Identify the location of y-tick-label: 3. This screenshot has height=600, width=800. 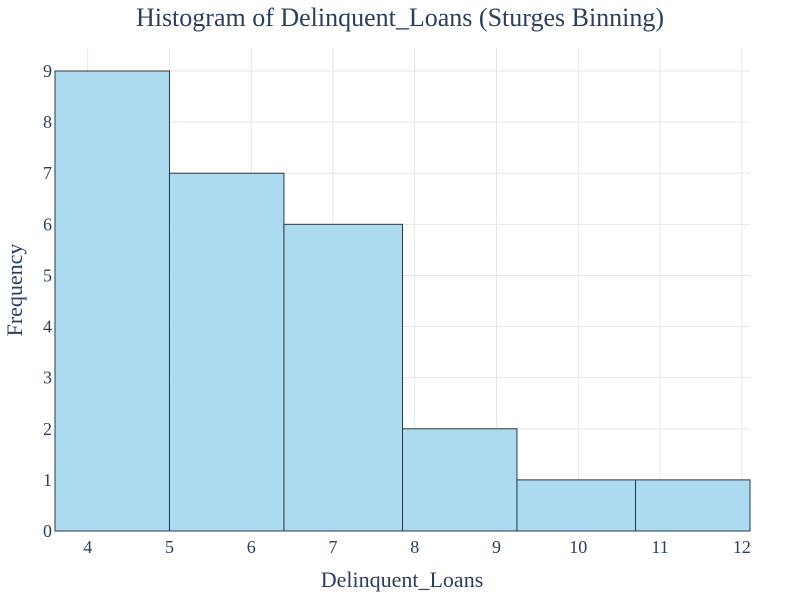
(47, 378).